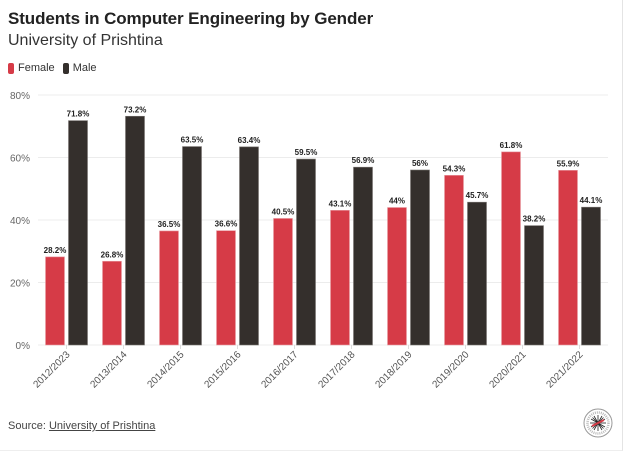  I want to click on data-label-male: 44.1%, so click(591, 200).